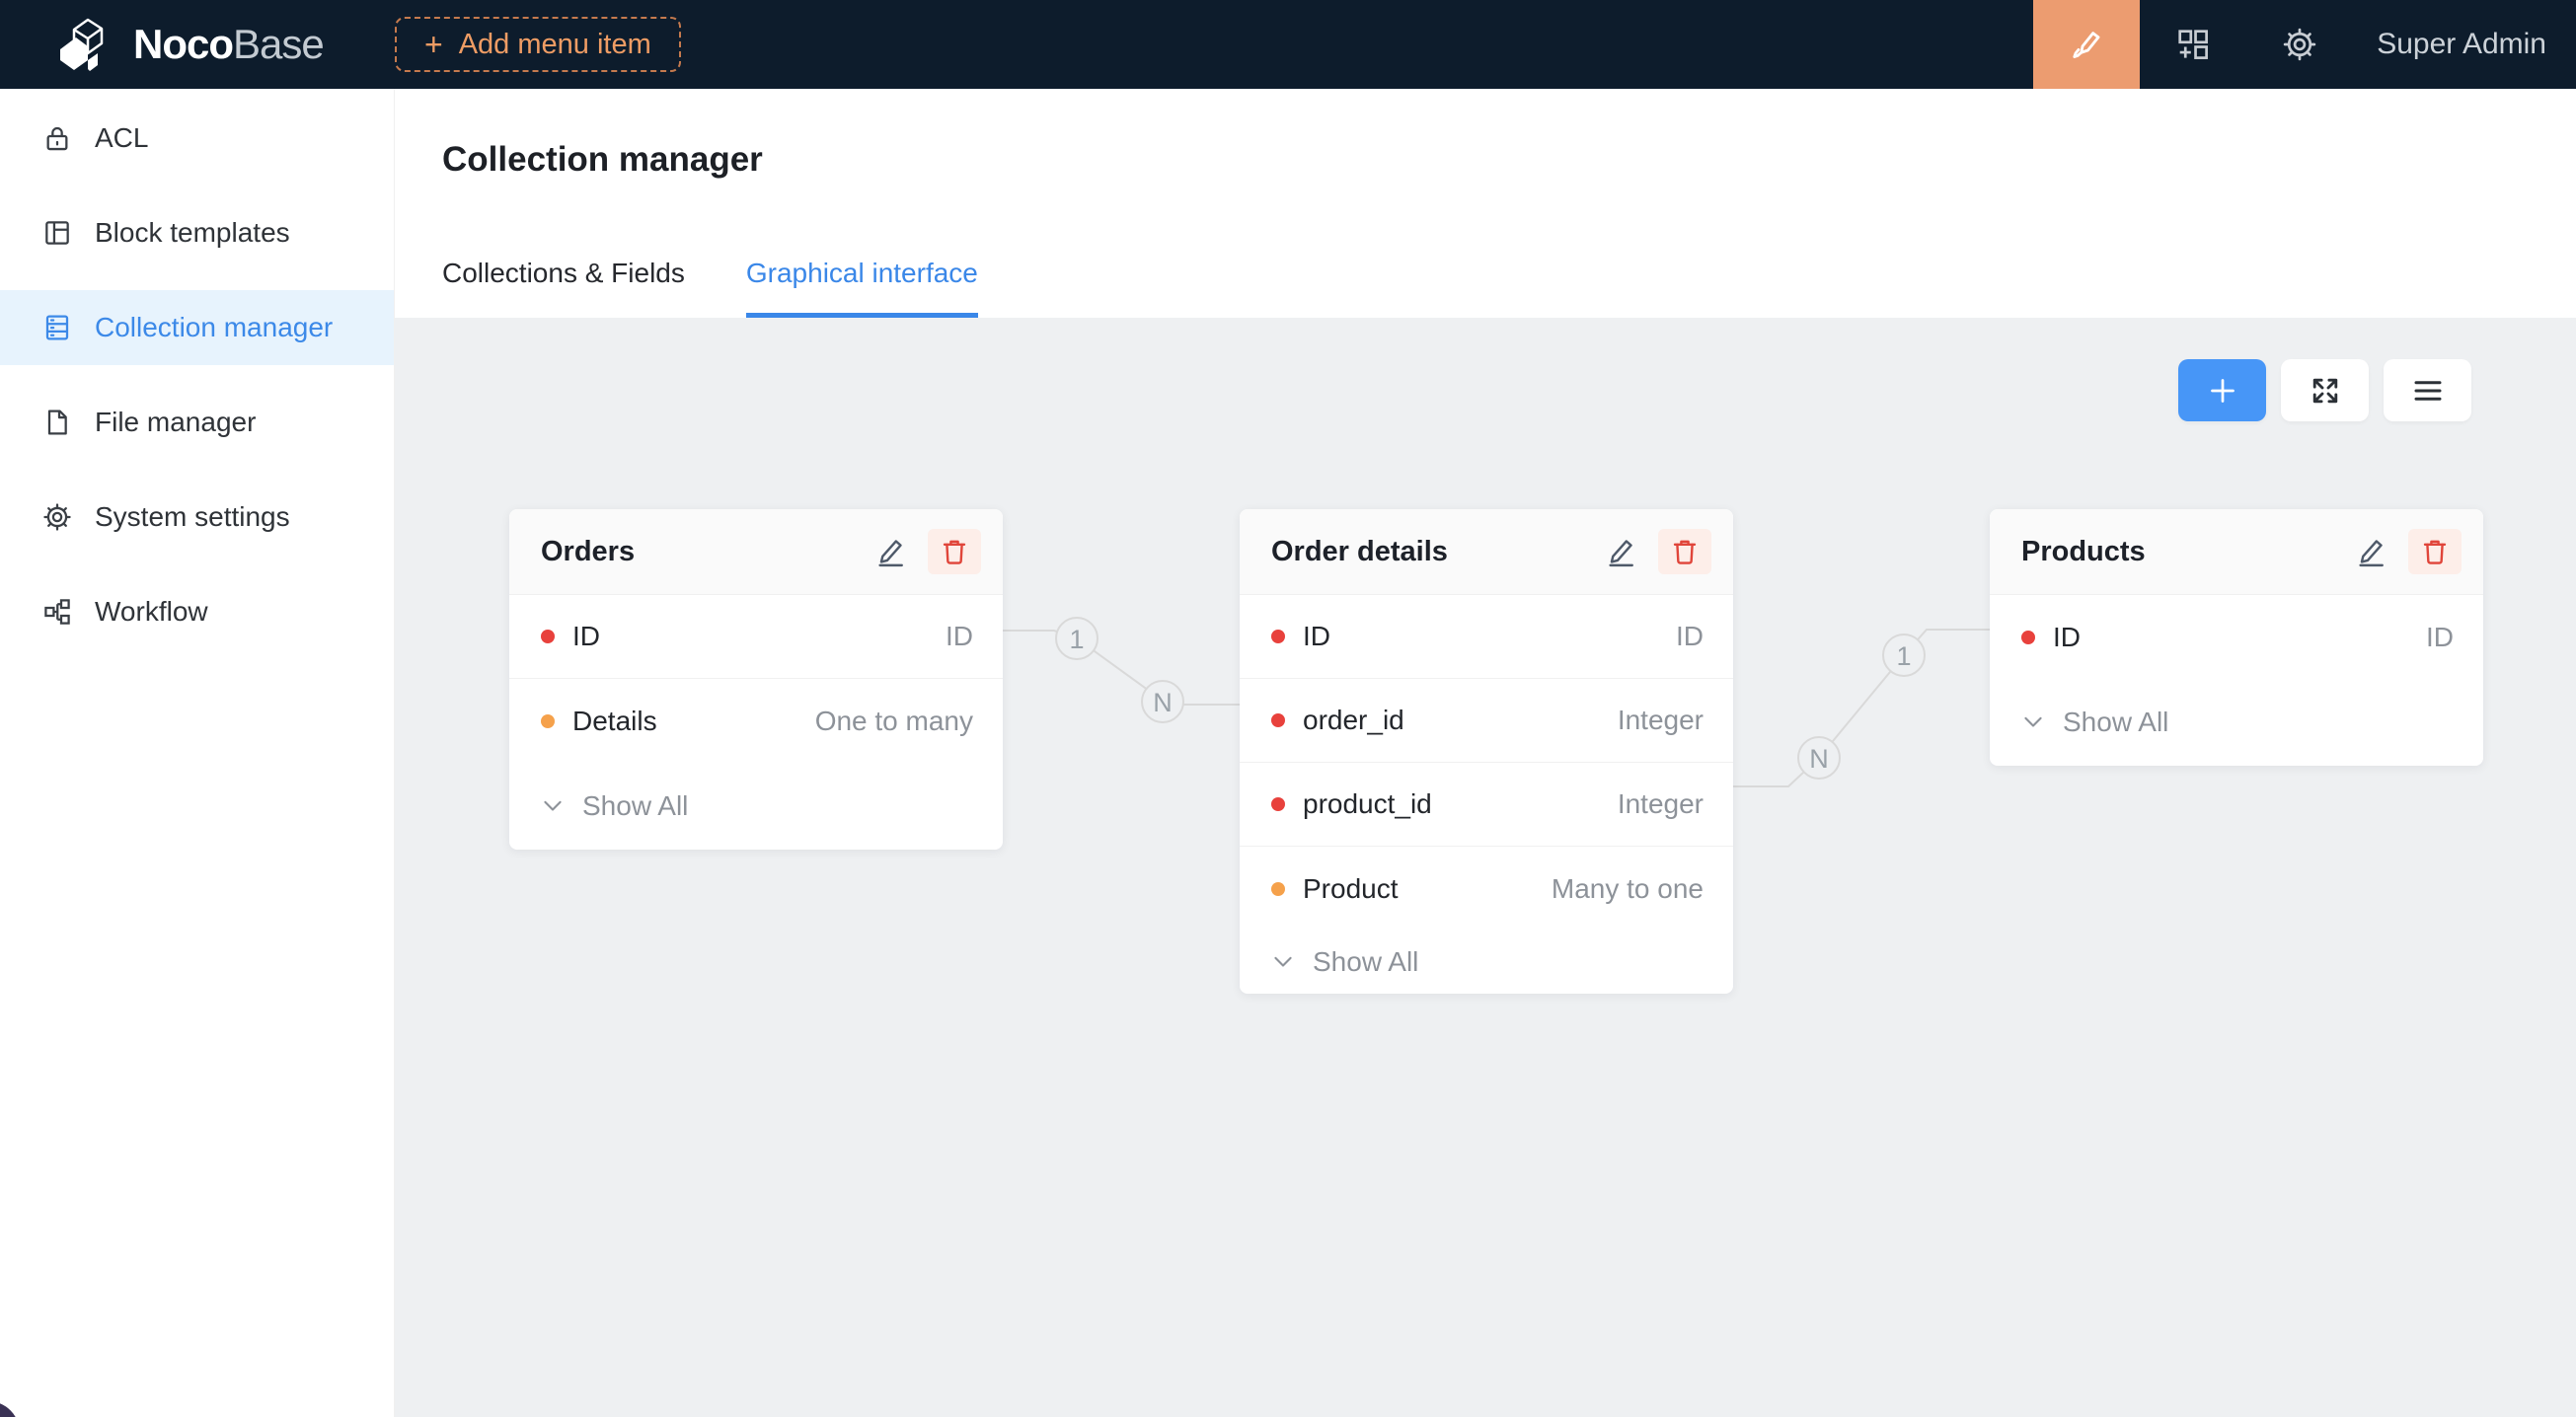  I want to click on current-user-menu: Super Admin, so click(2461, 44).